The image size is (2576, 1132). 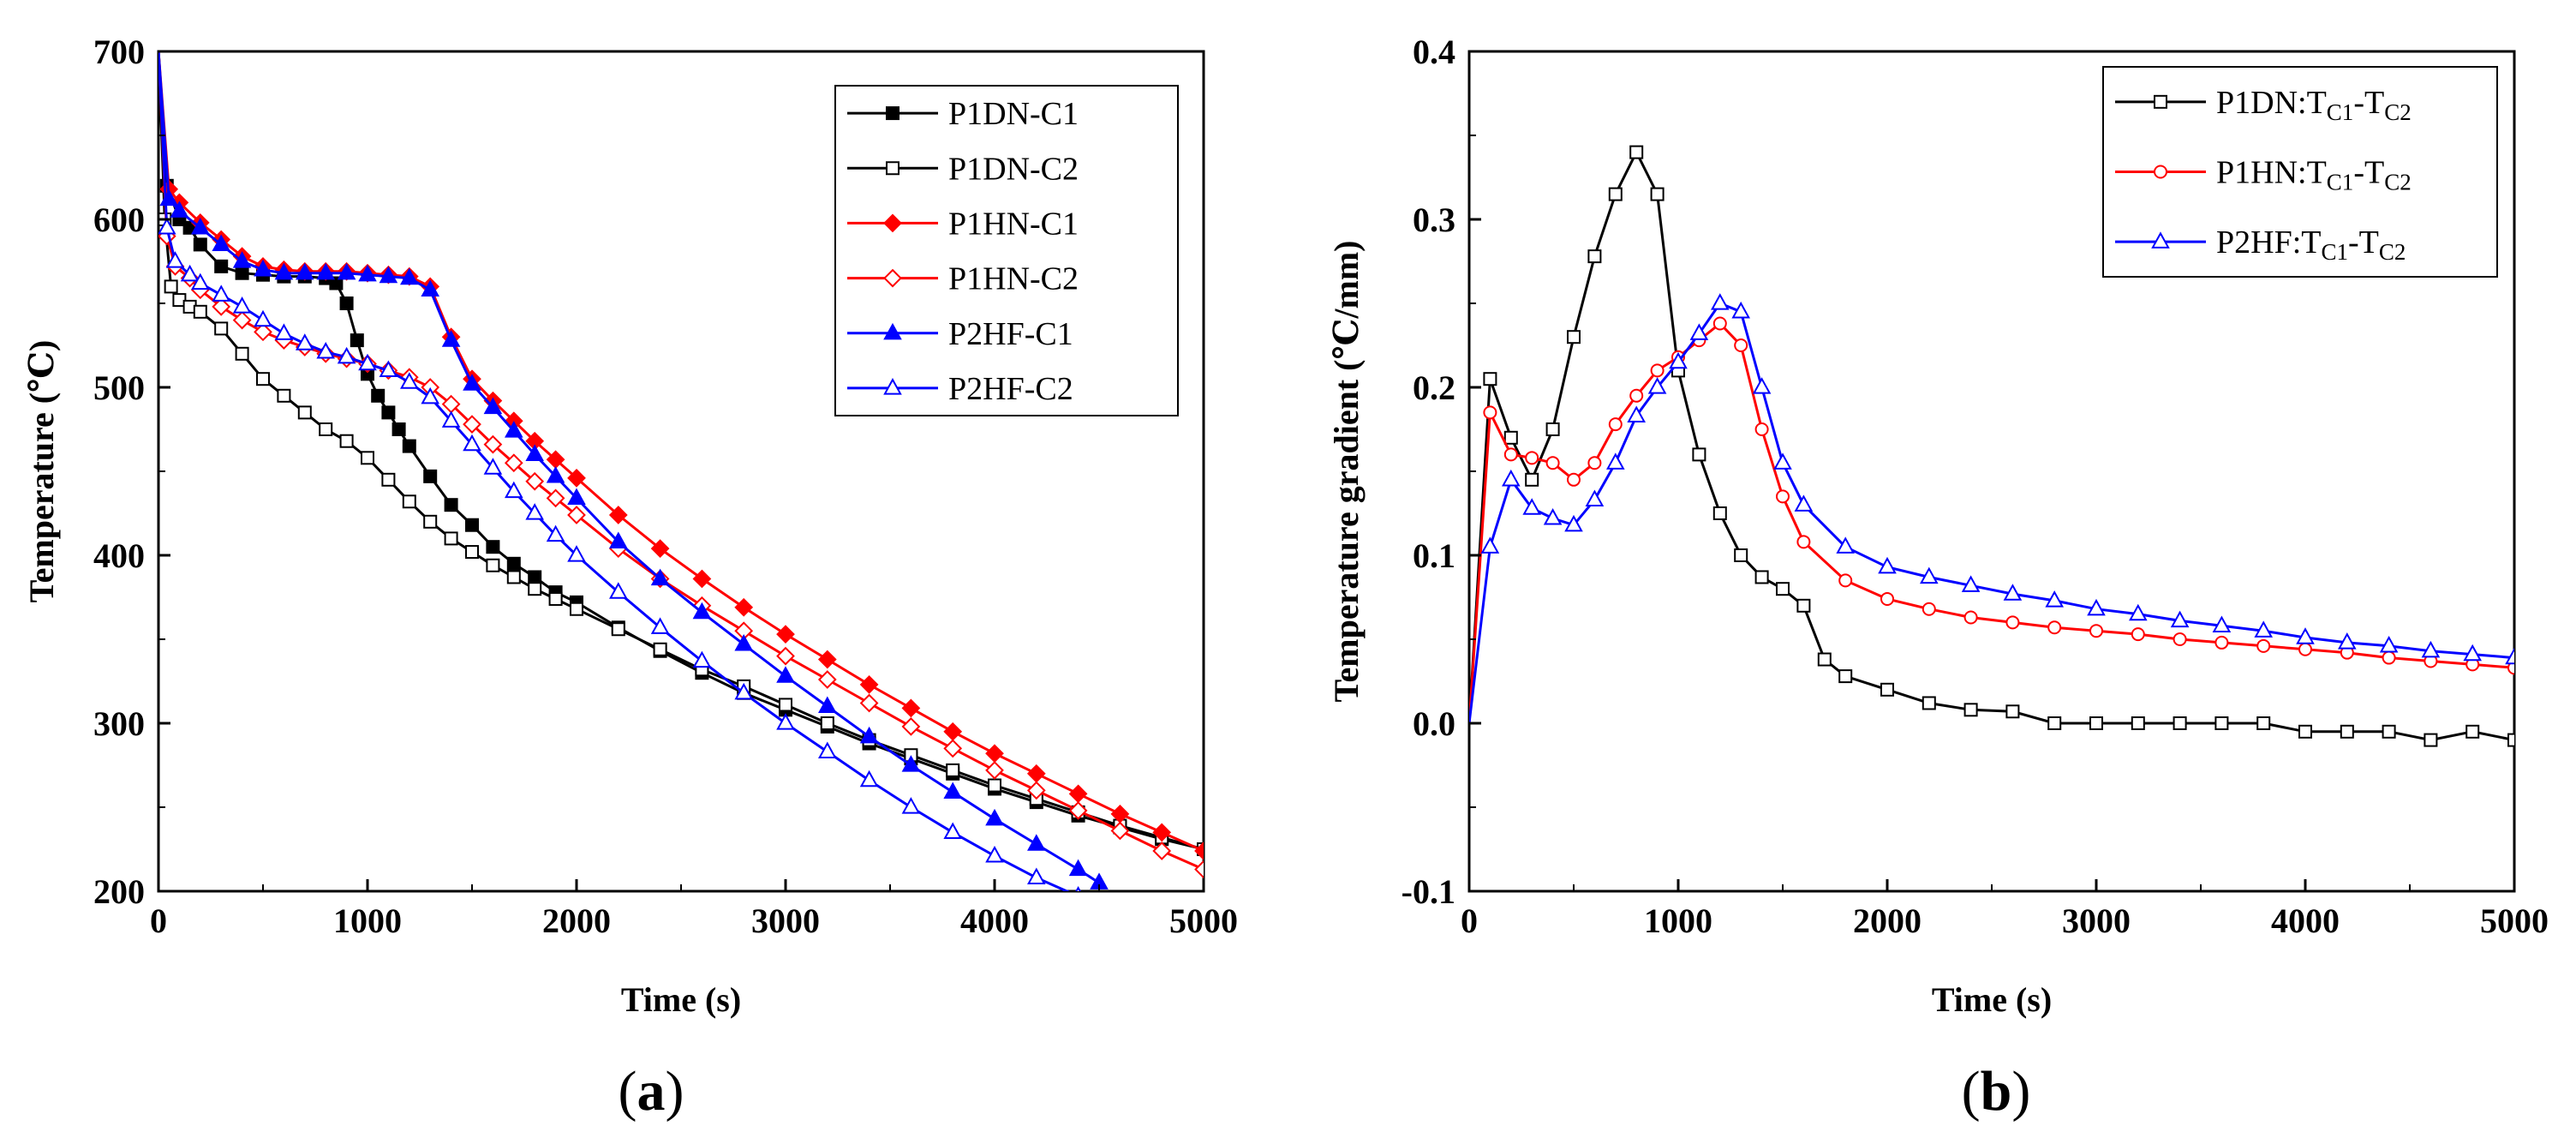 What do you see at coordinates (1014, 169) in the screenshot?
I see `legend-label-p1dn-c2: P1DN-C2` at bounding box center [1014, 169].